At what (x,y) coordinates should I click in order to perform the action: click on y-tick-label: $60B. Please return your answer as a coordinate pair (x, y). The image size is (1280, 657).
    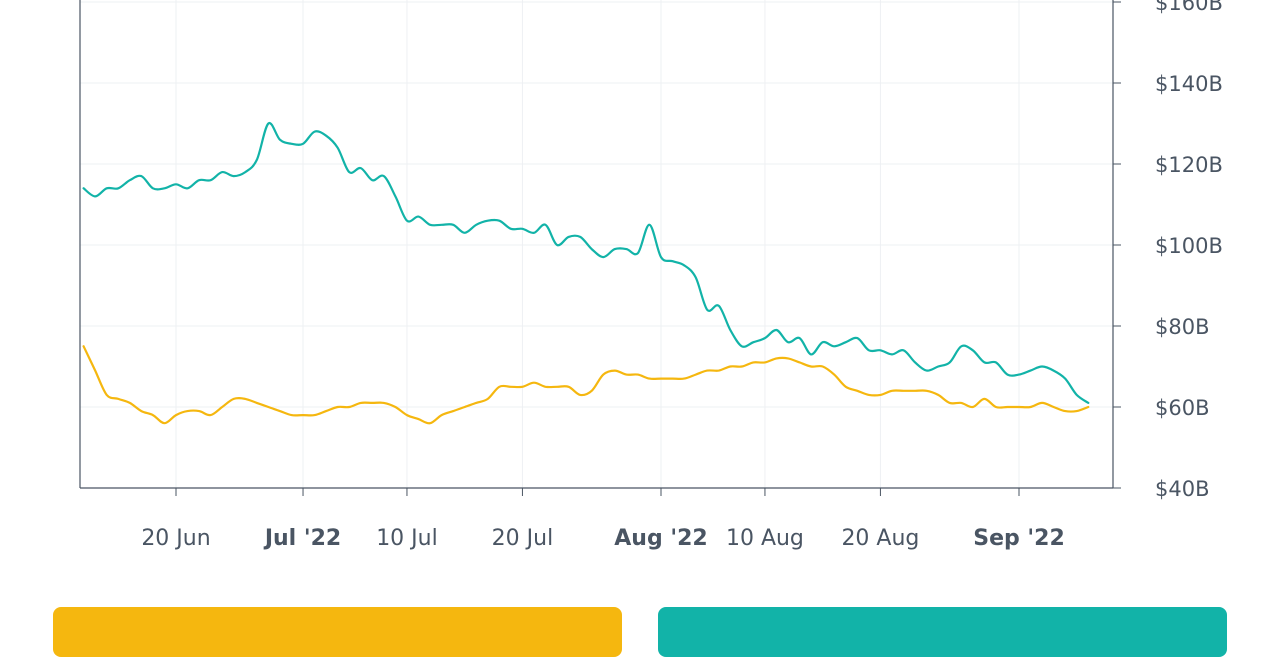
    Looking at the image, I should click on (1182, 408).